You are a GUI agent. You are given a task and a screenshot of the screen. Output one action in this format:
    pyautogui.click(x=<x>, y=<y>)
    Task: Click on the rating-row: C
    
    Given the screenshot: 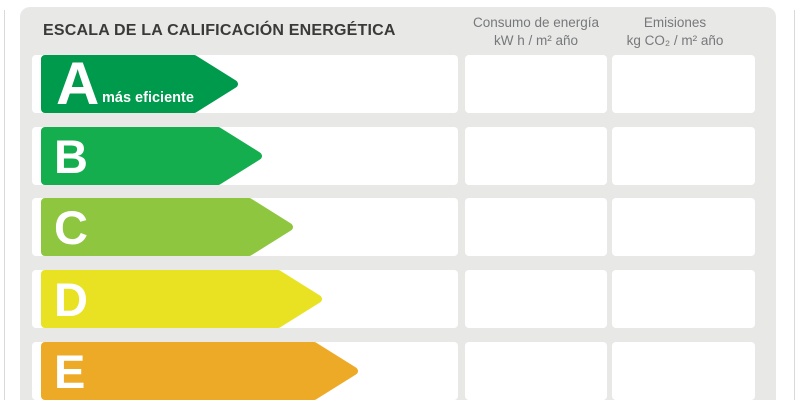 What is the action you would take?
    pyautogui.click(x=393, y=227)
    